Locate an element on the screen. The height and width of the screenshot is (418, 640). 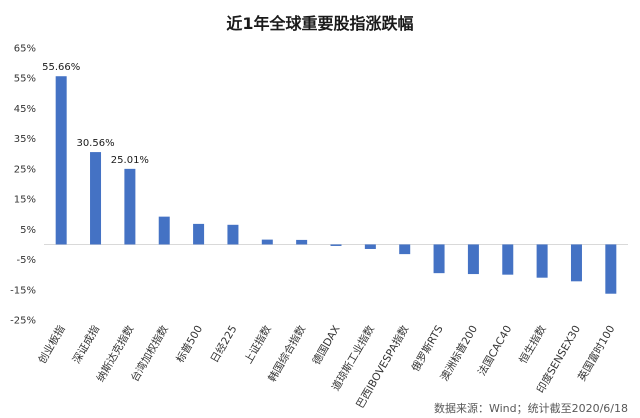
y-tick-label: -5% is located at coordinates (26, 260).